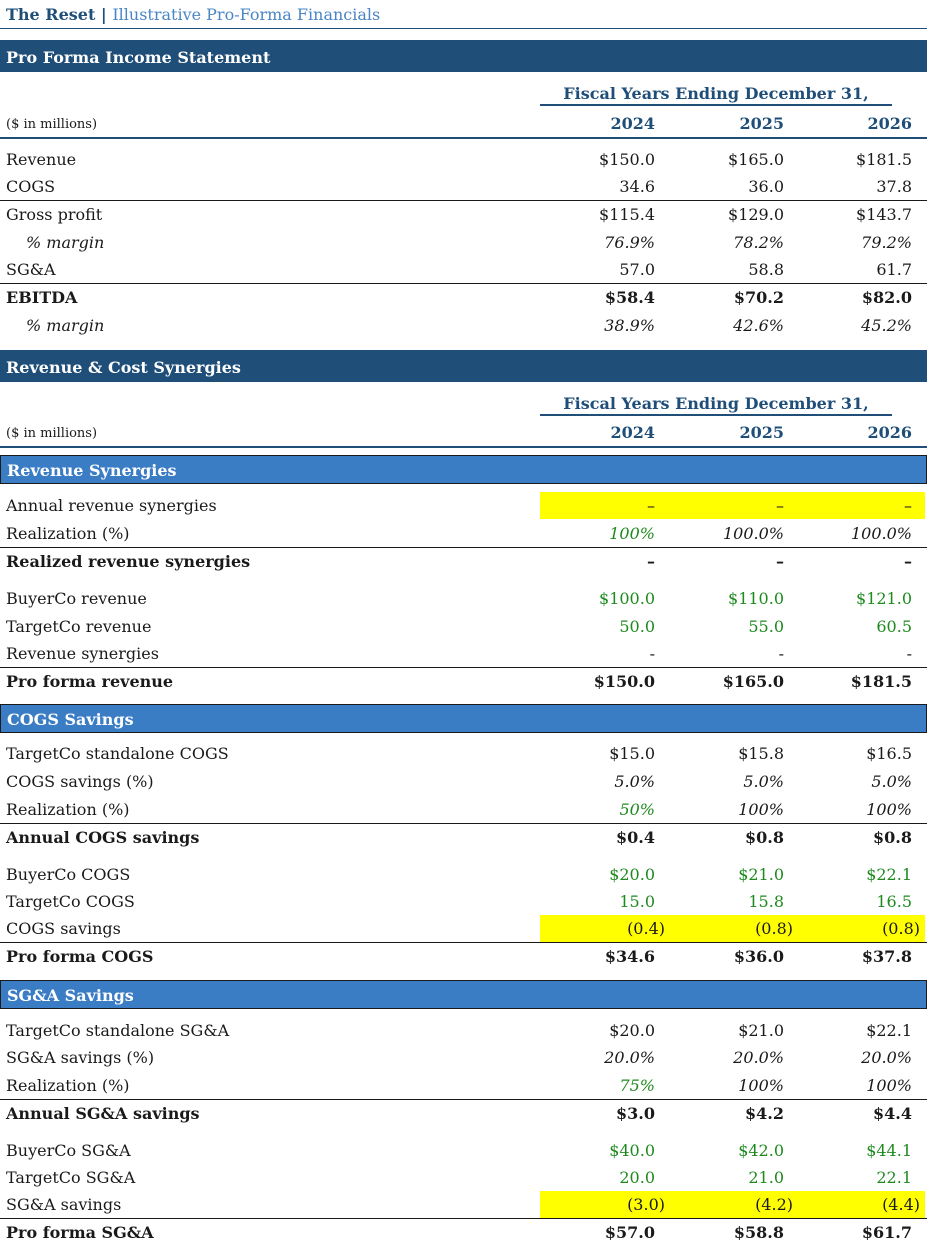  Describe the element at coordinates (637, 809) in the screenshot. I see `value-2024: 50%` at that location.